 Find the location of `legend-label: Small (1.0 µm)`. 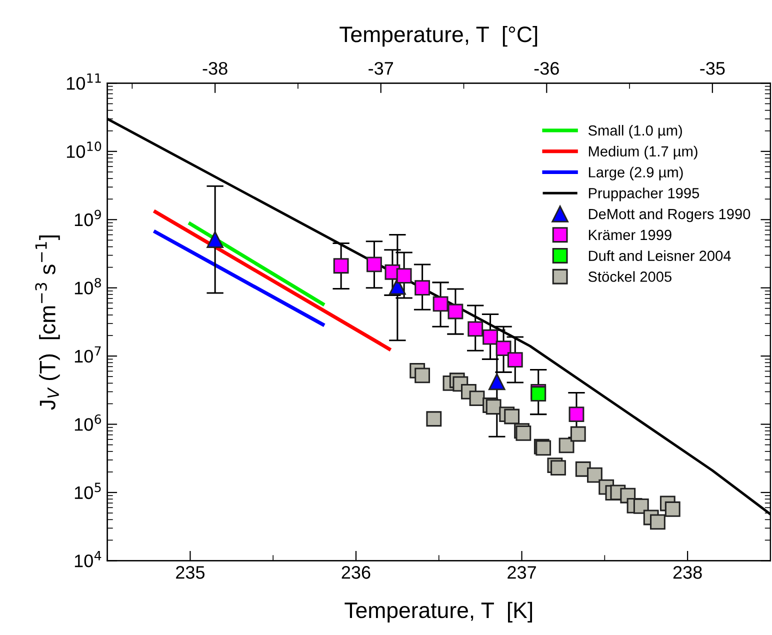

legend-label: Small (1.0 µm) is located at coordinates (635, 131).